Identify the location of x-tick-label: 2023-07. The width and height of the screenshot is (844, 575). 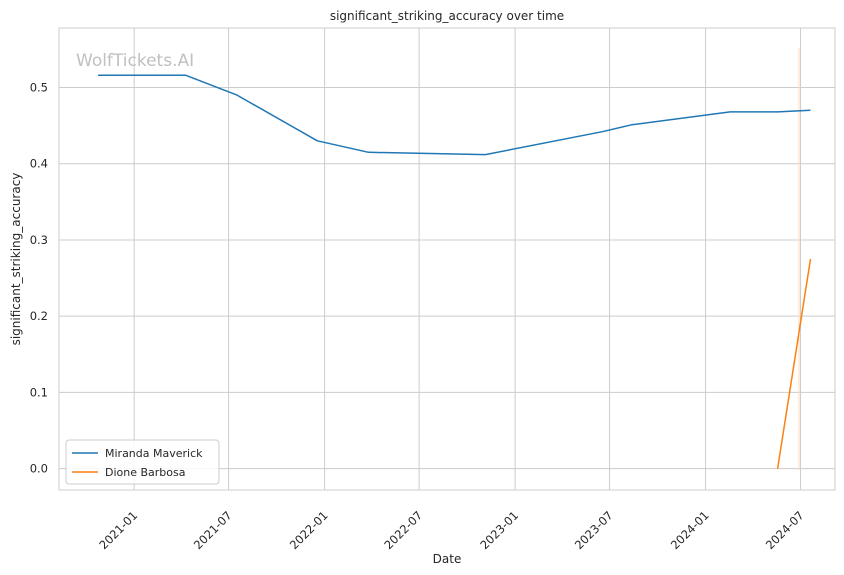
(594, 530).